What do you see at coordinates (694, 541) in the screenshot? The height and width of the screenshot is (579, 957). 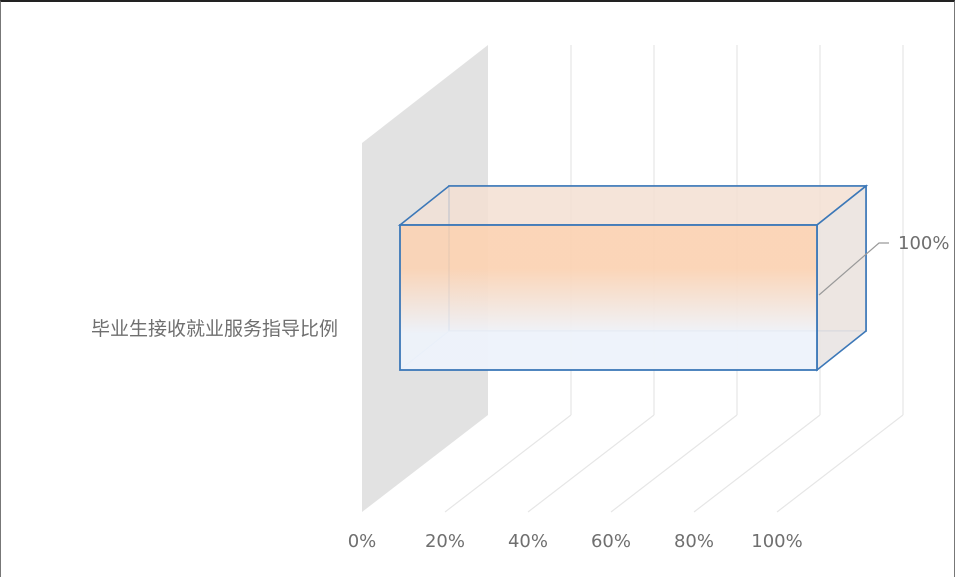 I see `x-tick-label: 80%` at bounding box center [694, 541].